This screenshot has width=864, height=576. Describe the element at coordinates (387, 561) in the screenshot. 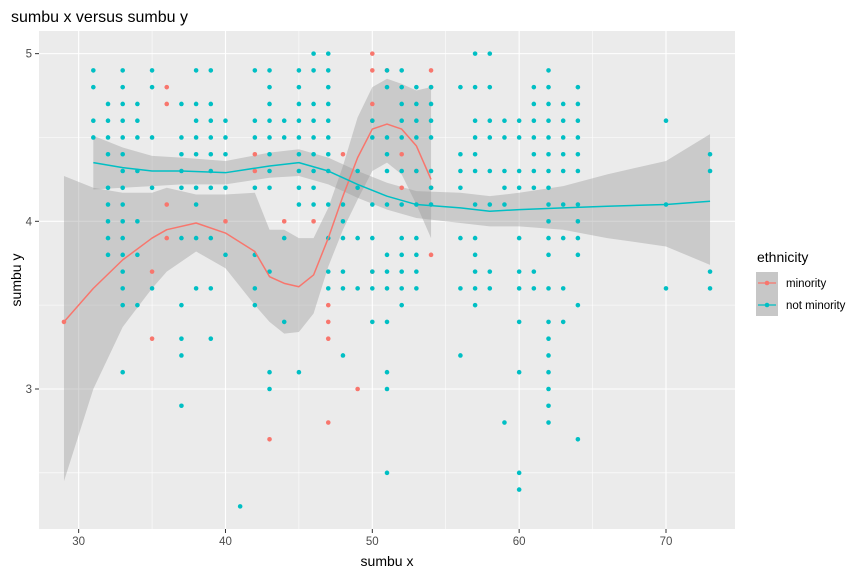

I see `x-axis-title: sumbu x` at that location.